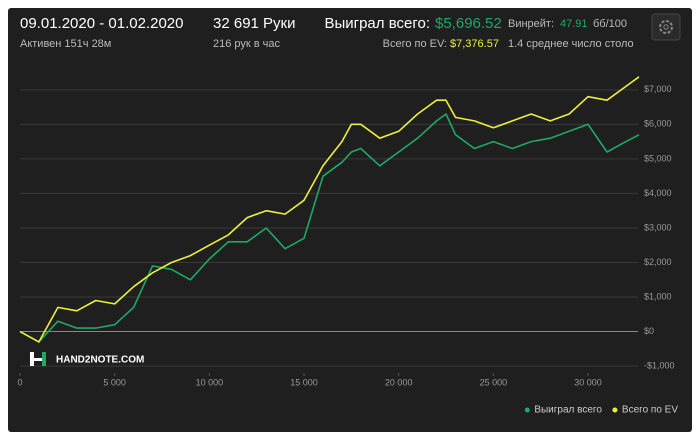 Image resolution: width=700 pixels, height=444 pixels. I want to click on y-tick-label: $1,000, so click(658, 296).